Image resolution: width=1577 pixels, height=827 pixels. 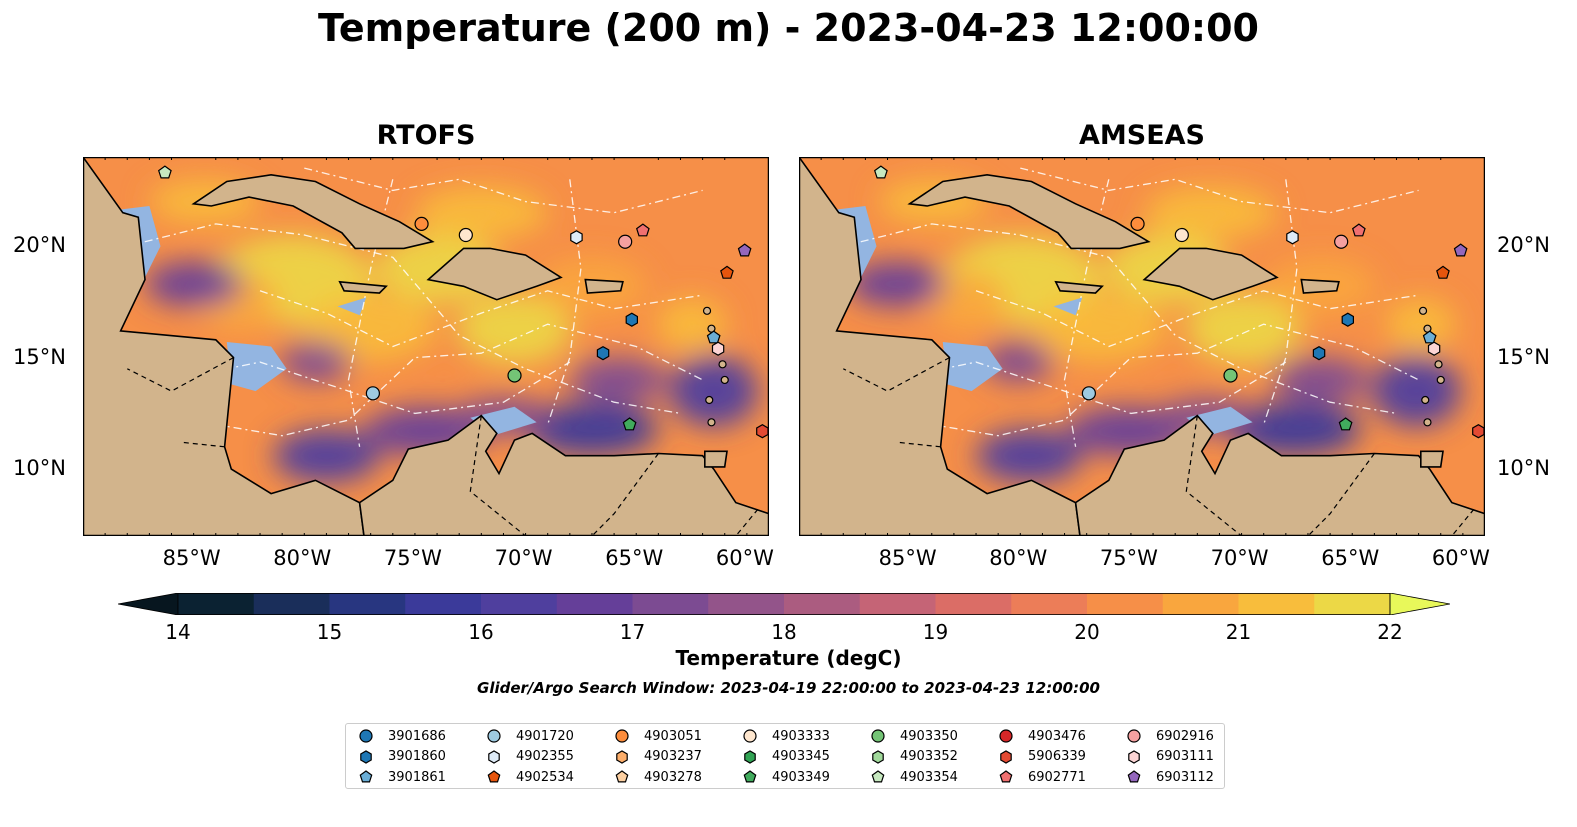 I want to click on colorbar-extend-high, so click(x=1420, y=604).